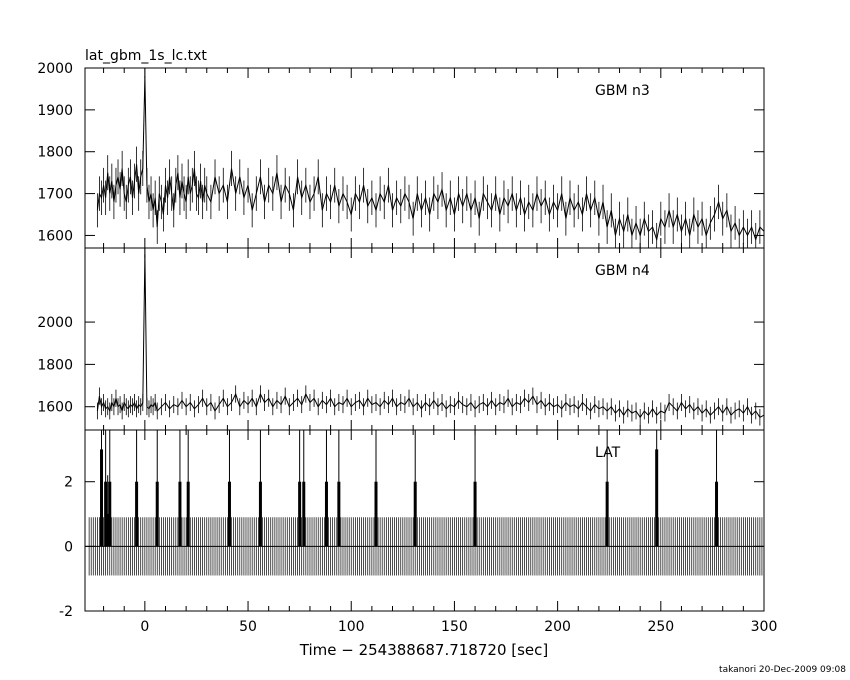 This screenshot has height=680, width=850. What do you see at coordinates (68, 483) in the screenshot?
I see `y-tick-label: 2` at bounding box center [68, 483].